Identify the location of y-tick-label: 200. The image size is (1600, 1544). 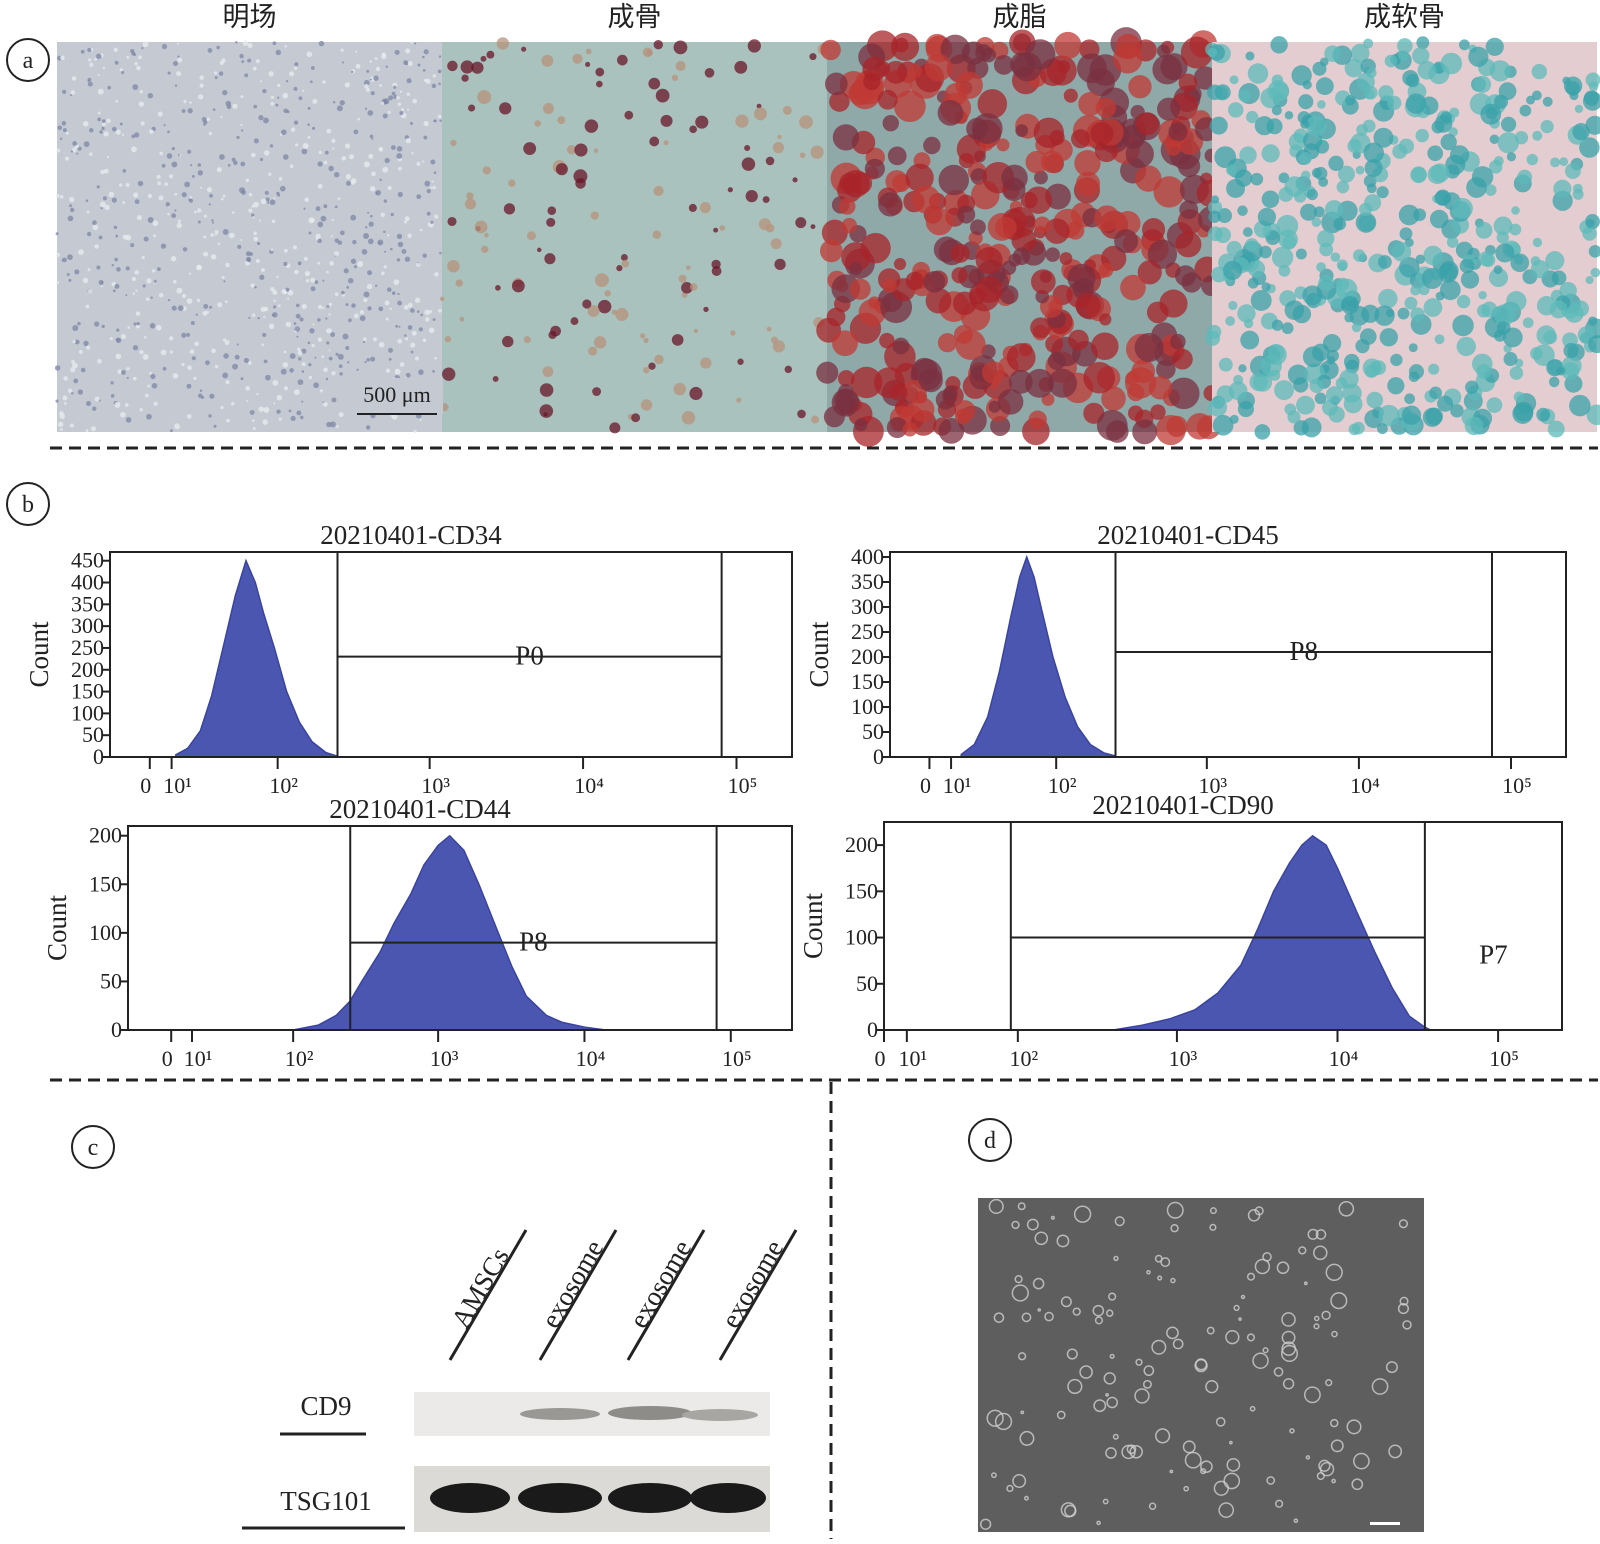
(87, 669).